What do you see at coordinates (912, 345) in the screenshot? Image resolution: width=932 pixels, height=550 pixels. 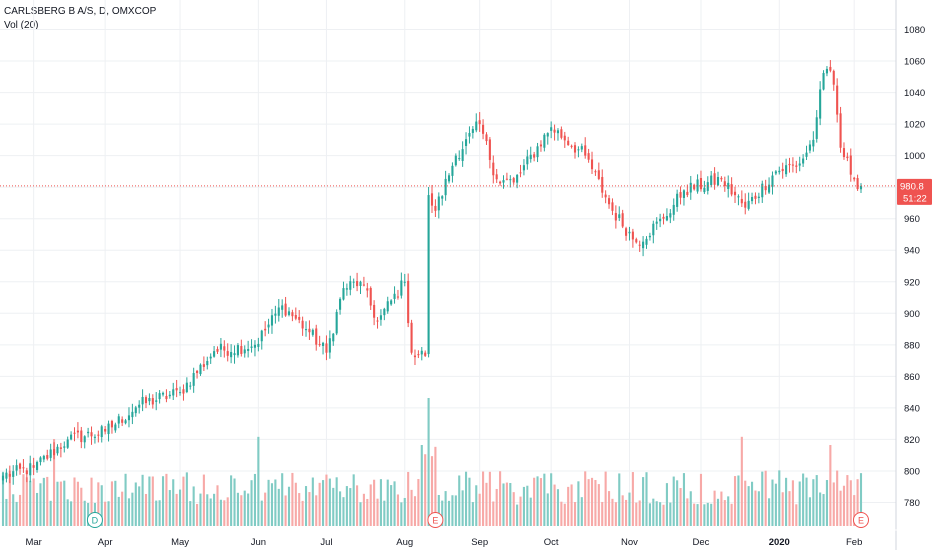 I see `price-tick-label: 880` at bounding box center [912, 345].